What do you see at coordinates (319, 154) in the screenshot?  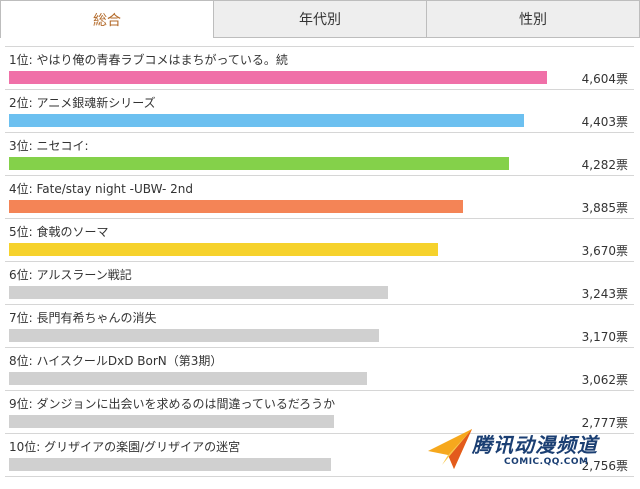 I see `ranking-row-3: 3位: ニセコイ: 4,282票` at bounding box center [319, 154].